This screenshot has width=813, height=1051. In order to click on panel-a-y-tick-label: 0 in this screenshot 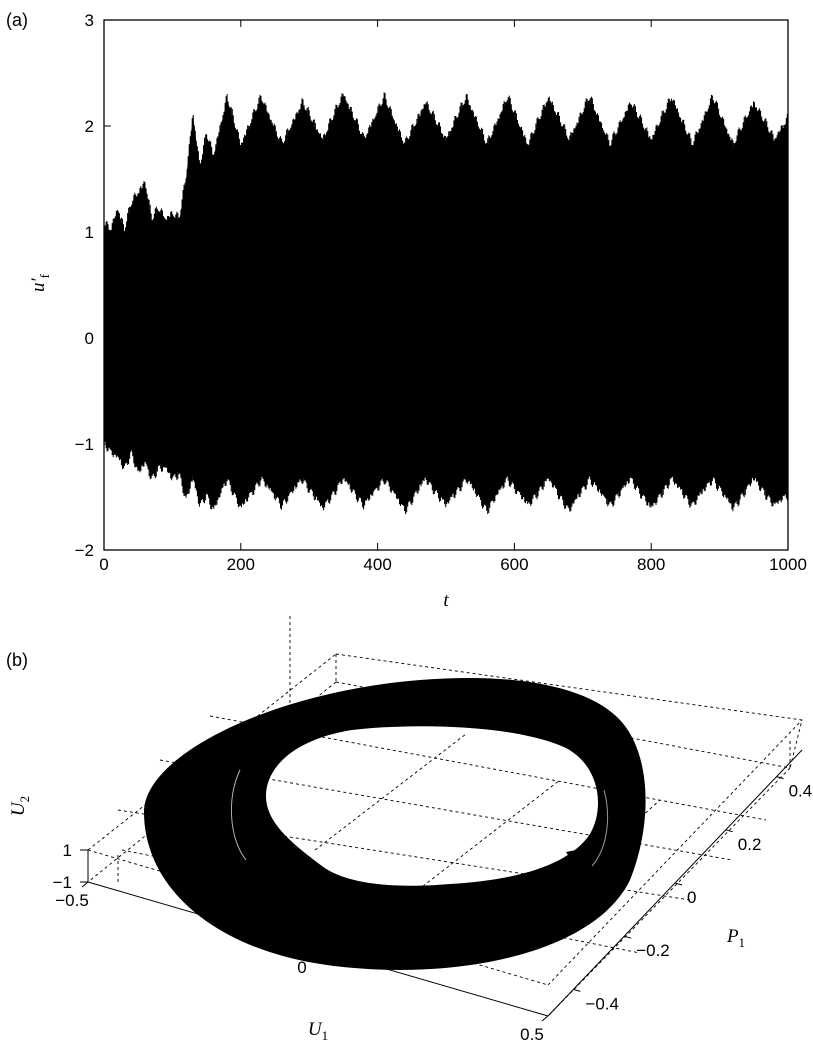, I will do `click(89, 338)`.